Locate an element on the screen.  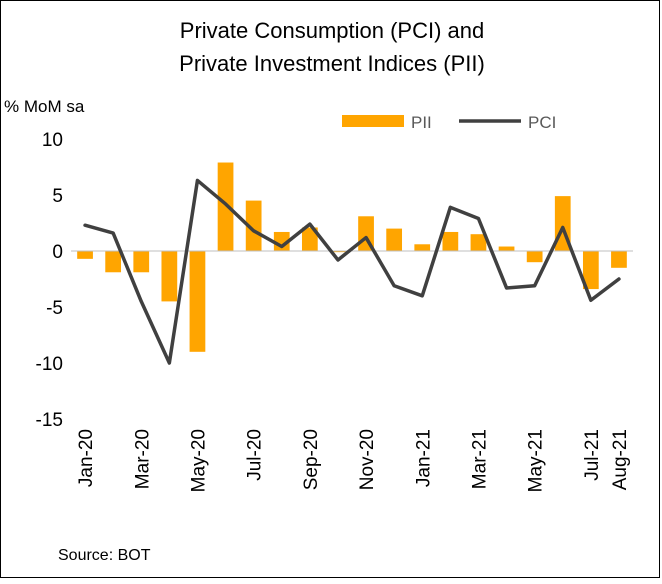
y-tick-label: 5 is located at coordinates (57, 196).